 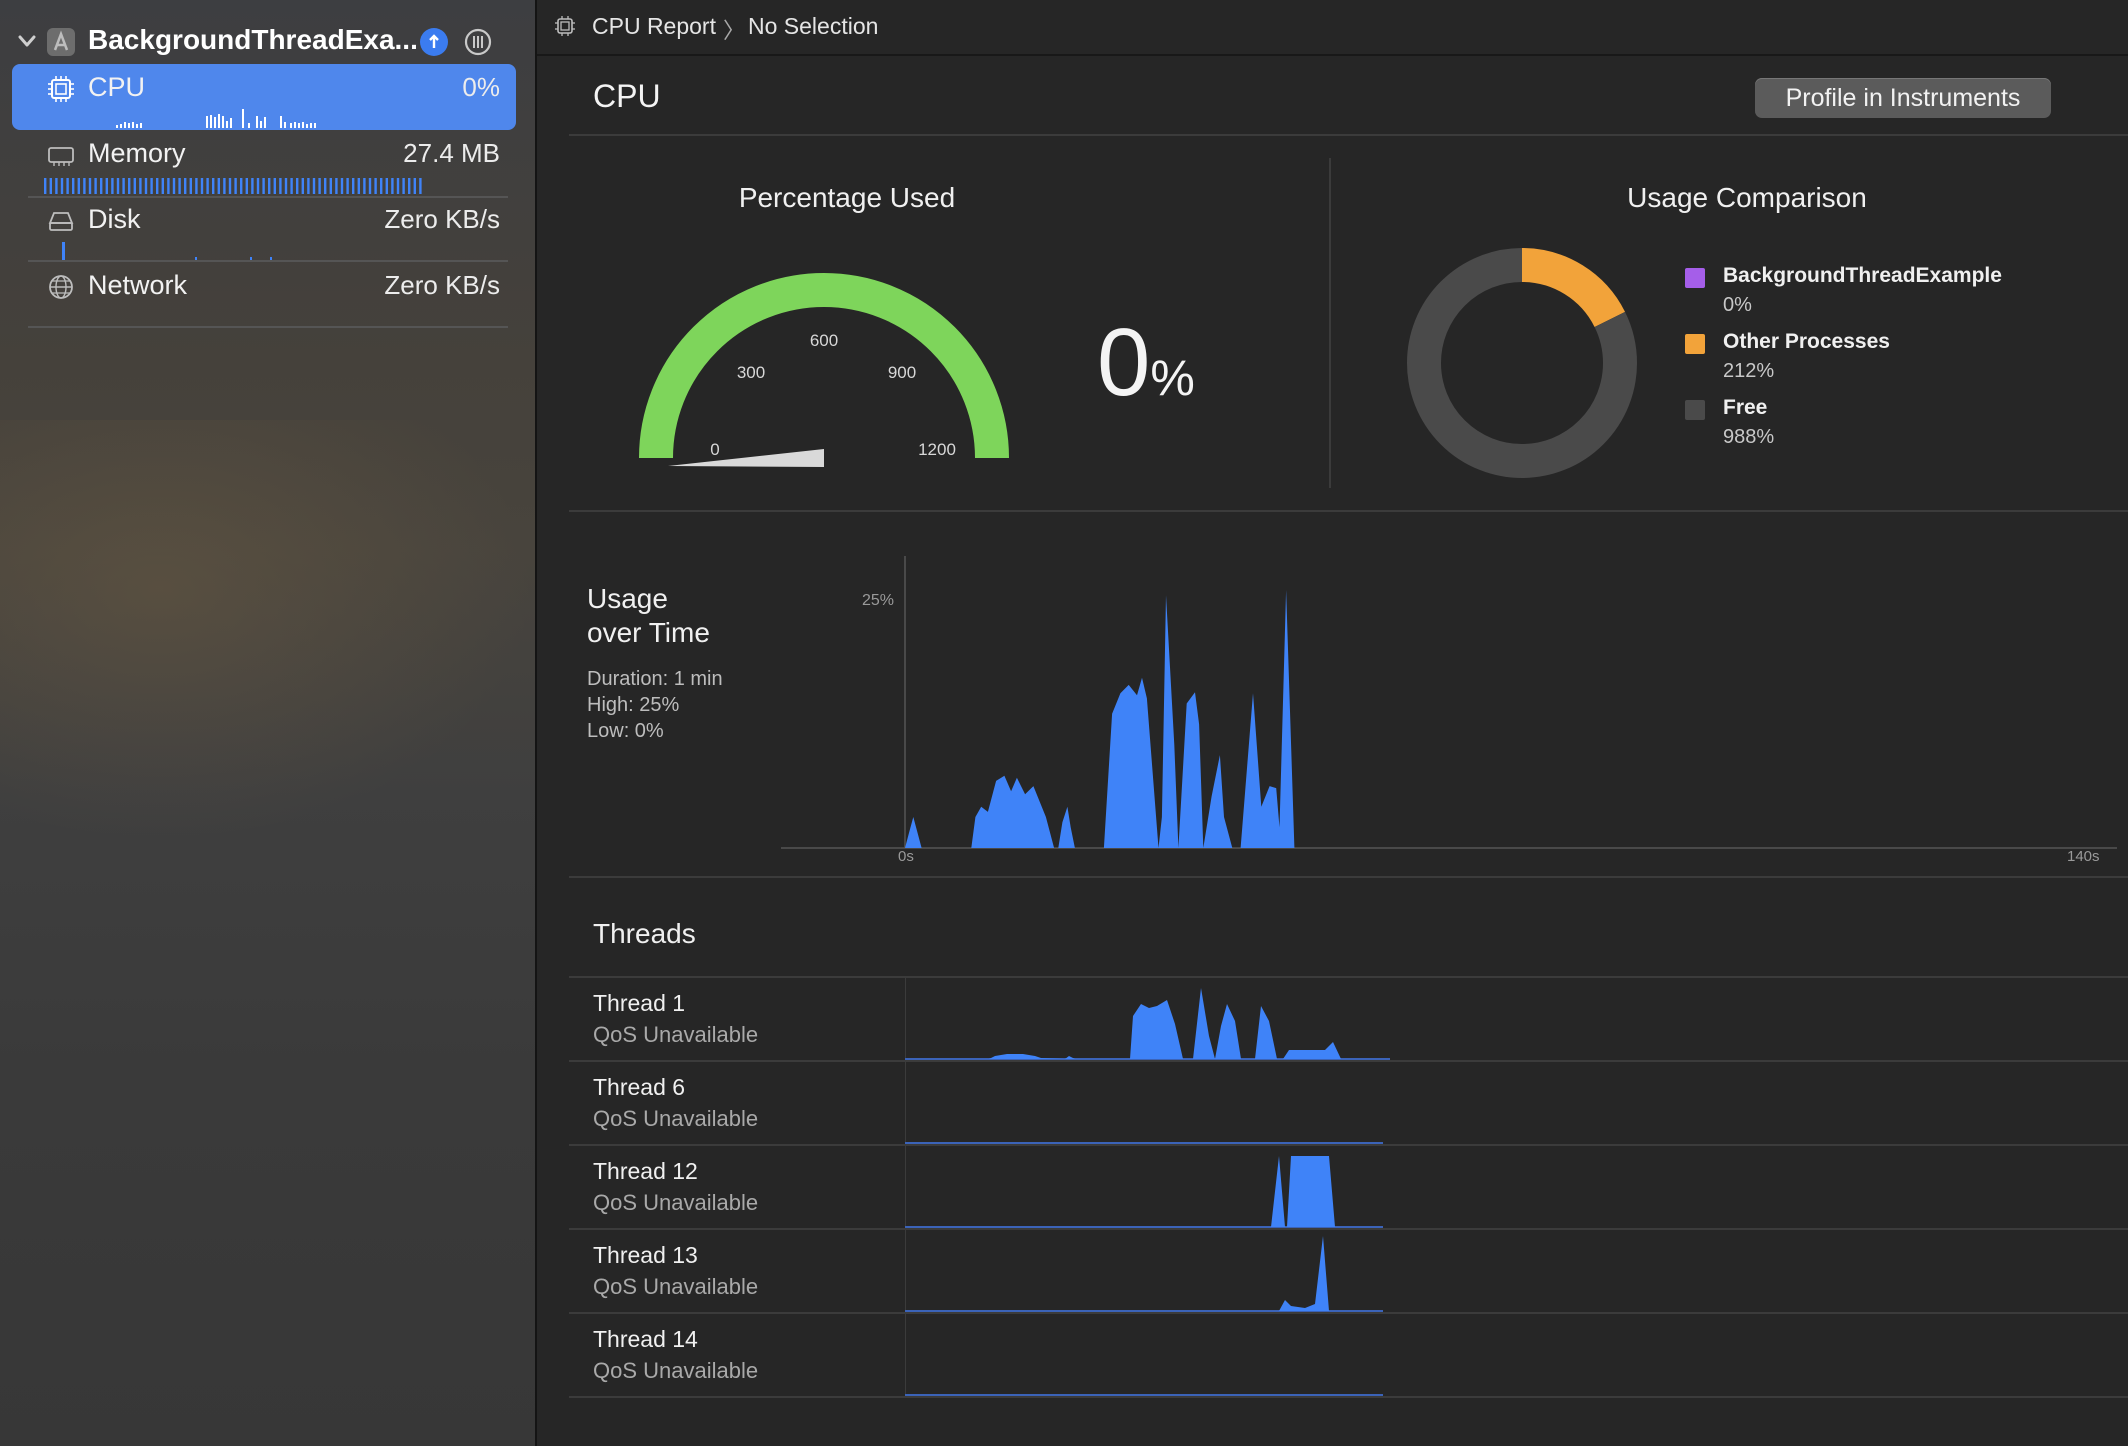 I want to click on legend-item-app: BackgroundThreadExample 0%, so click(x=1875, y=295).